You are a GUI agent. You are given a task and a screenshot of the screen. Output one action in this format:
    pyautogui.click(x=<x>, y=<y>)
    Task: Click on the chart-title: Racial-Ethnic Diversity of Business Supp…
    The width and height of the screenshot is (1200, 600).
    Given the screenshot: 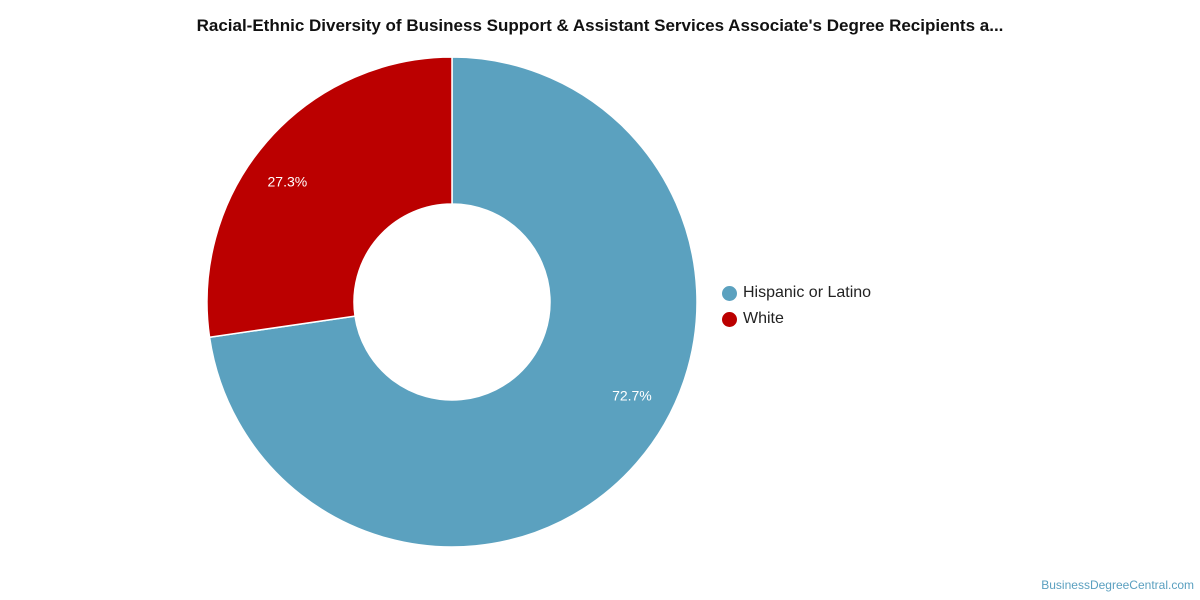 What is the action you would take?
    pyautogui.click(x=600, y=25)
    